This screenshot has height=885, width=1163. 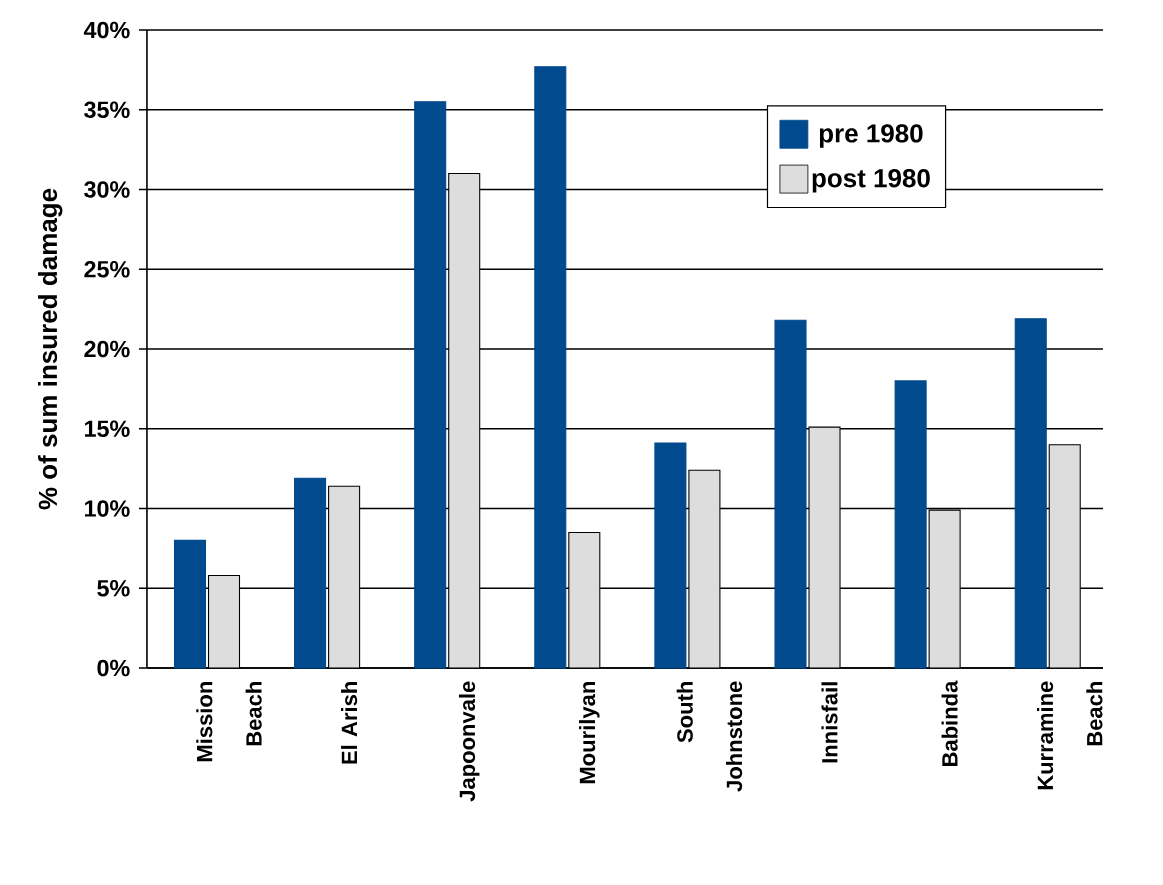 I want to click on y-tick-label: 30%, so click(x=107, y=189).